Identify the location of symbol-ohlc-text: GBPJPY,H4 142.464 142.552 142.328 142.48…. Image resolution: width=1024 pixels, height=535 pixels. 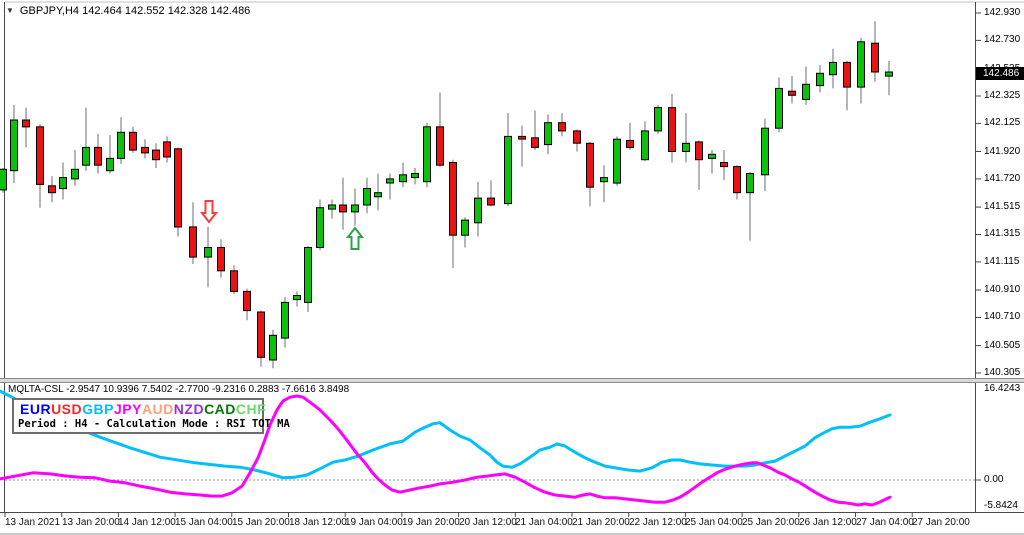
(135, 11).